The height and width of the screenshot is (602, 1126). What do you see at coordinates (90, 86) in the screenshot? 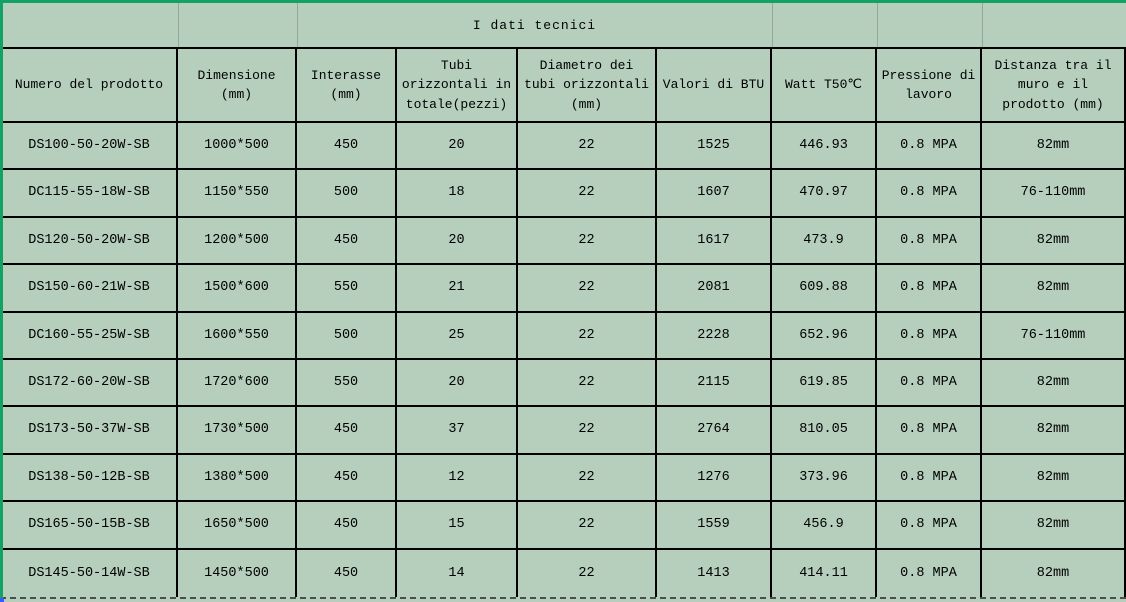
I see `header-cell: Numero del prodotto` at bounding box center [90, 86].